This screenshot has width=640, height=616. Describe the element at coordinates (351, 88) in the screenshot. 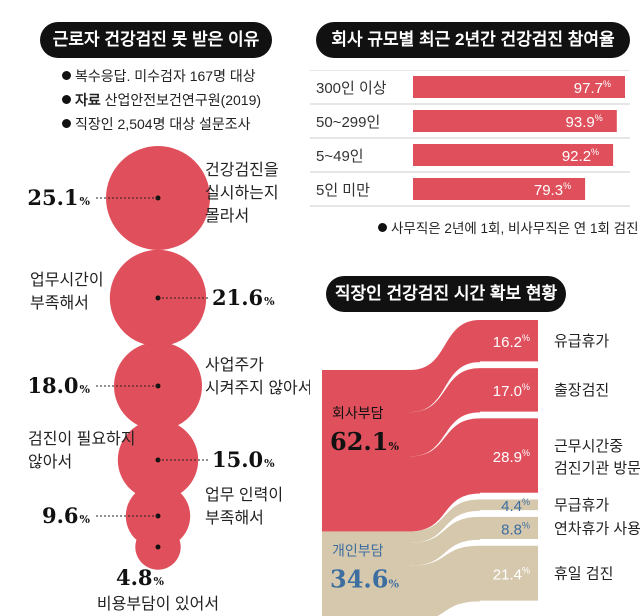

I see `bar-category-label: 300인 이상` at that location.